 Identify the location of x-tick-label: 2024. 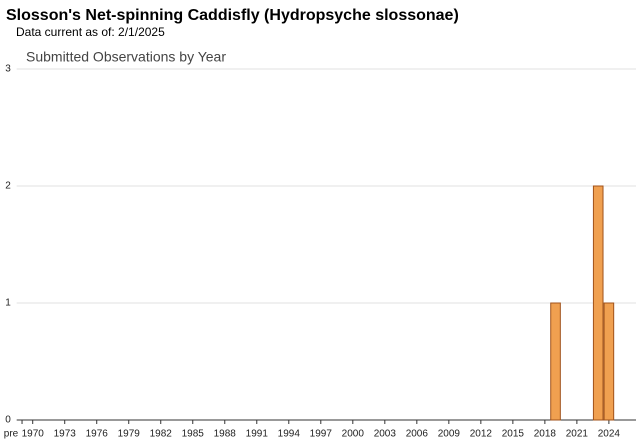
(609, 434).